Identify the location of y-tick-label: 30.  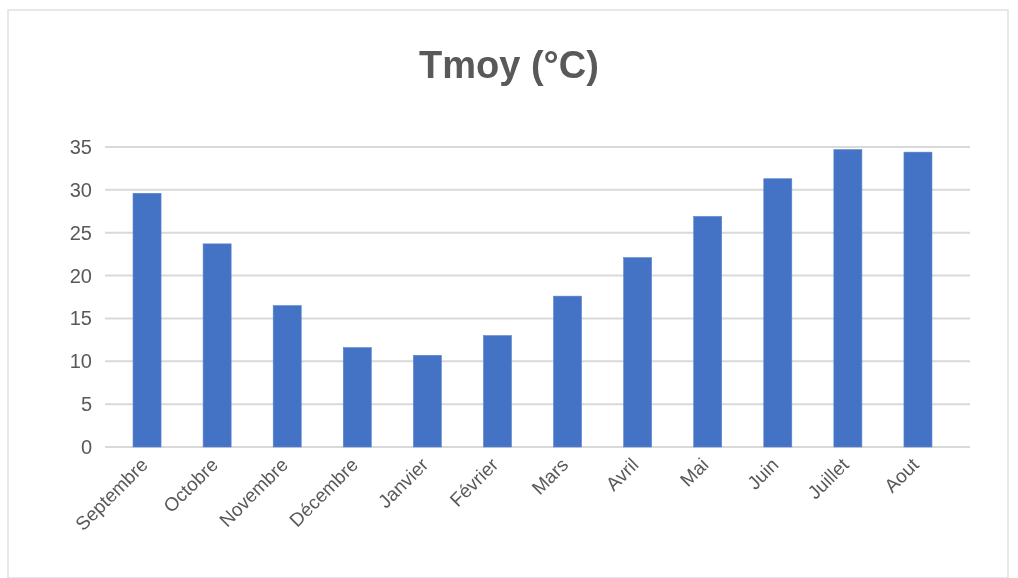
(80, 189).